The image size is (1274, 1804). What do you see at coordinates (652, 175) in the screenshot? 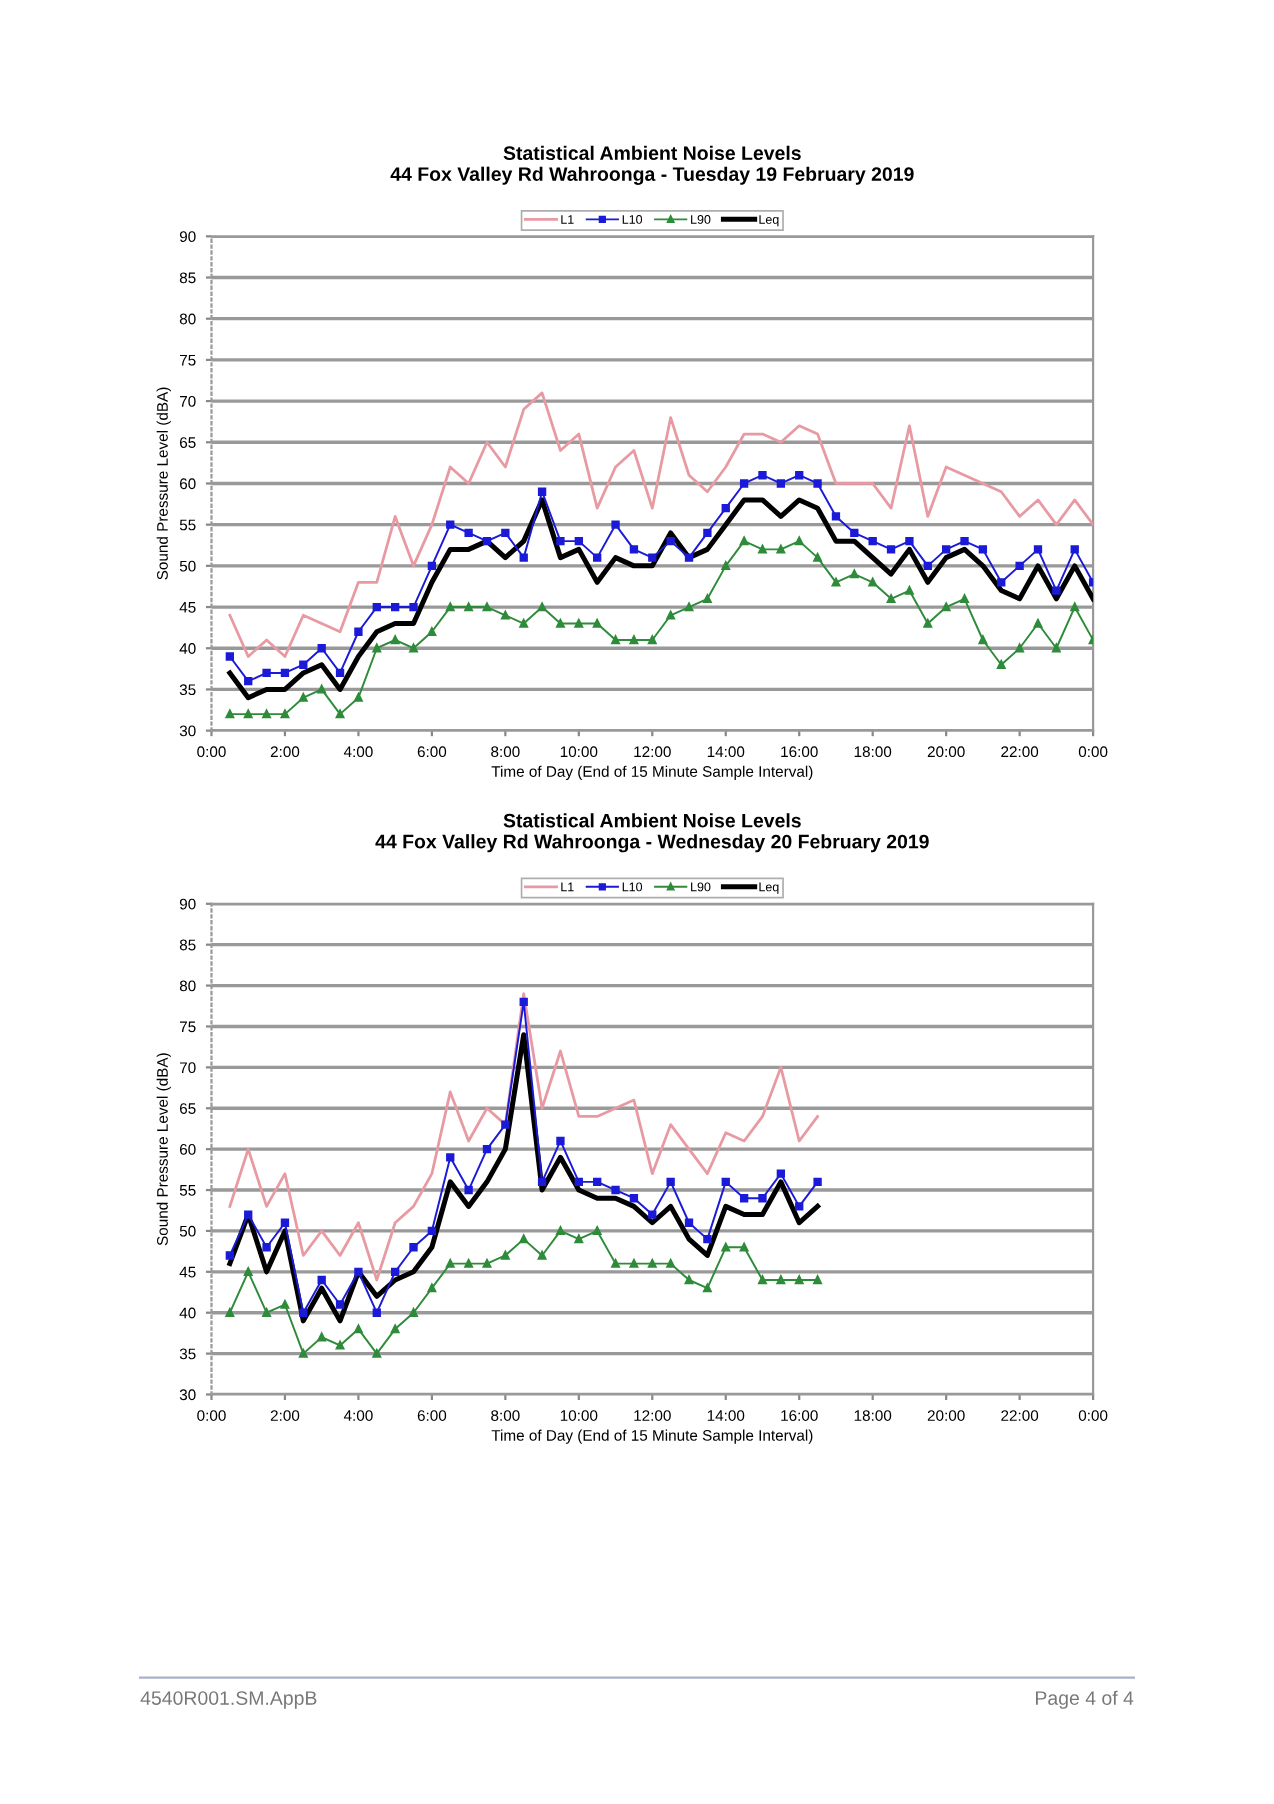
I see `chart-subtitle: 44 Fox Valley Rd Wahroonga - Tuesday 19 February 2019` at bounding box center [652, 175].